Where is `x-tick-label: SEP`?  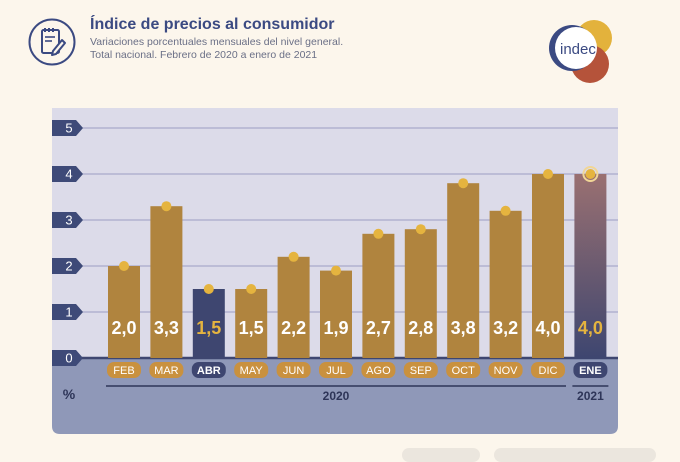
x-tick-label: SEP is located at coordinates (421, 371).